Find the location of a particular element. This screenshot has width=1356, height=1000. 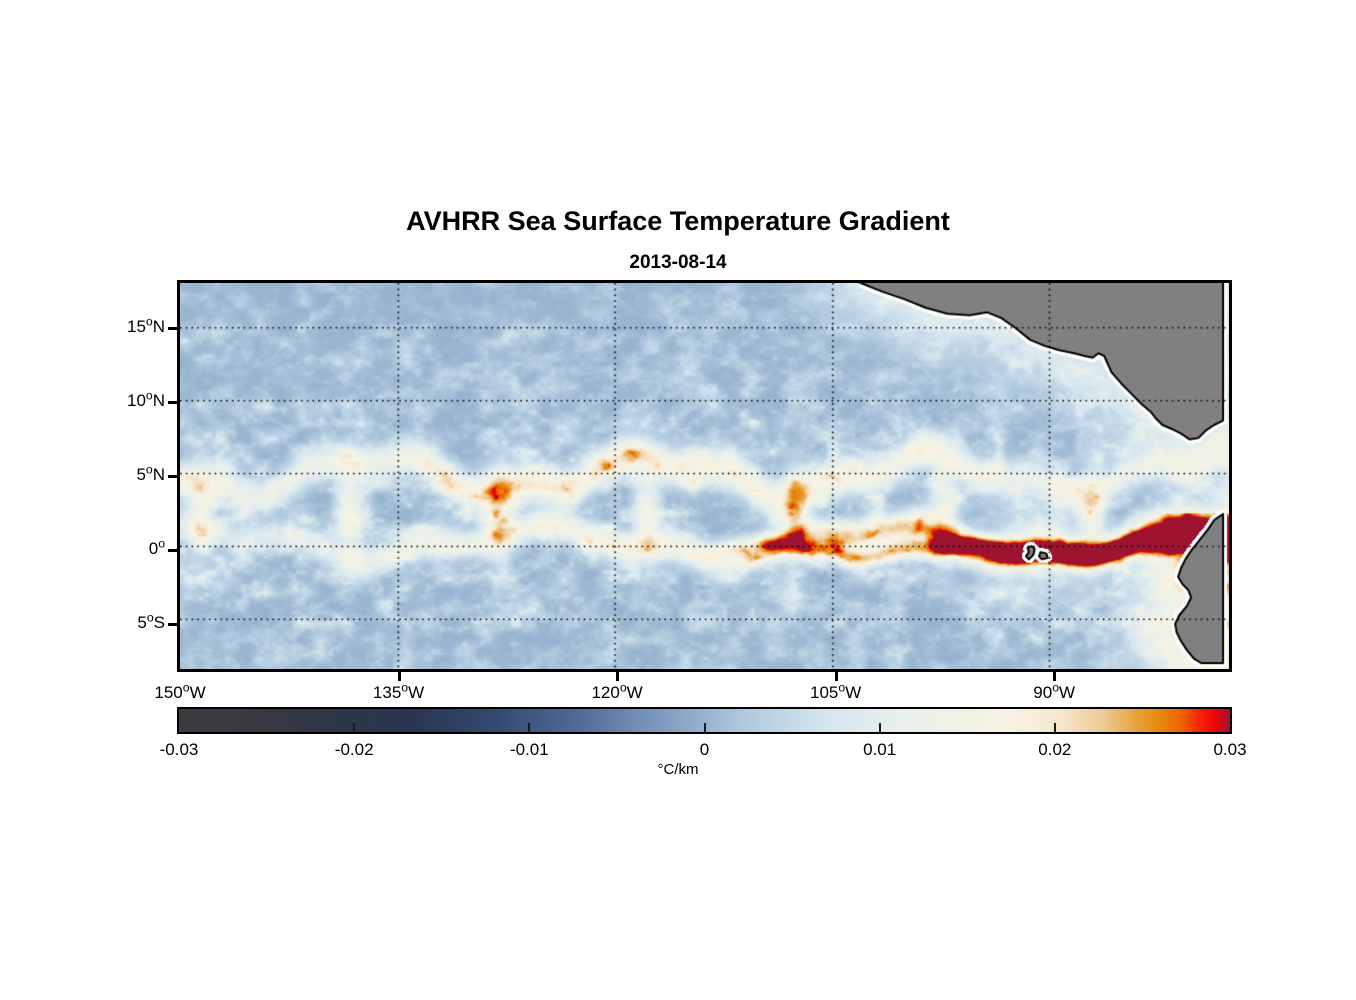

x-tick-label-2: 120oW is located at coordinates (617, 691).